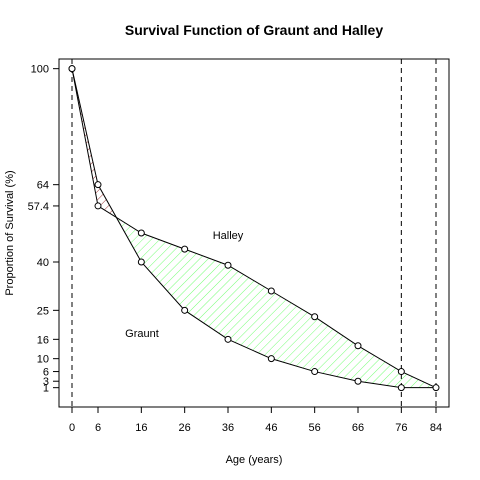  Describe the element at coordinates (358, 428) in the screenshot. I see `x-tick-label-66: 66` at that location.